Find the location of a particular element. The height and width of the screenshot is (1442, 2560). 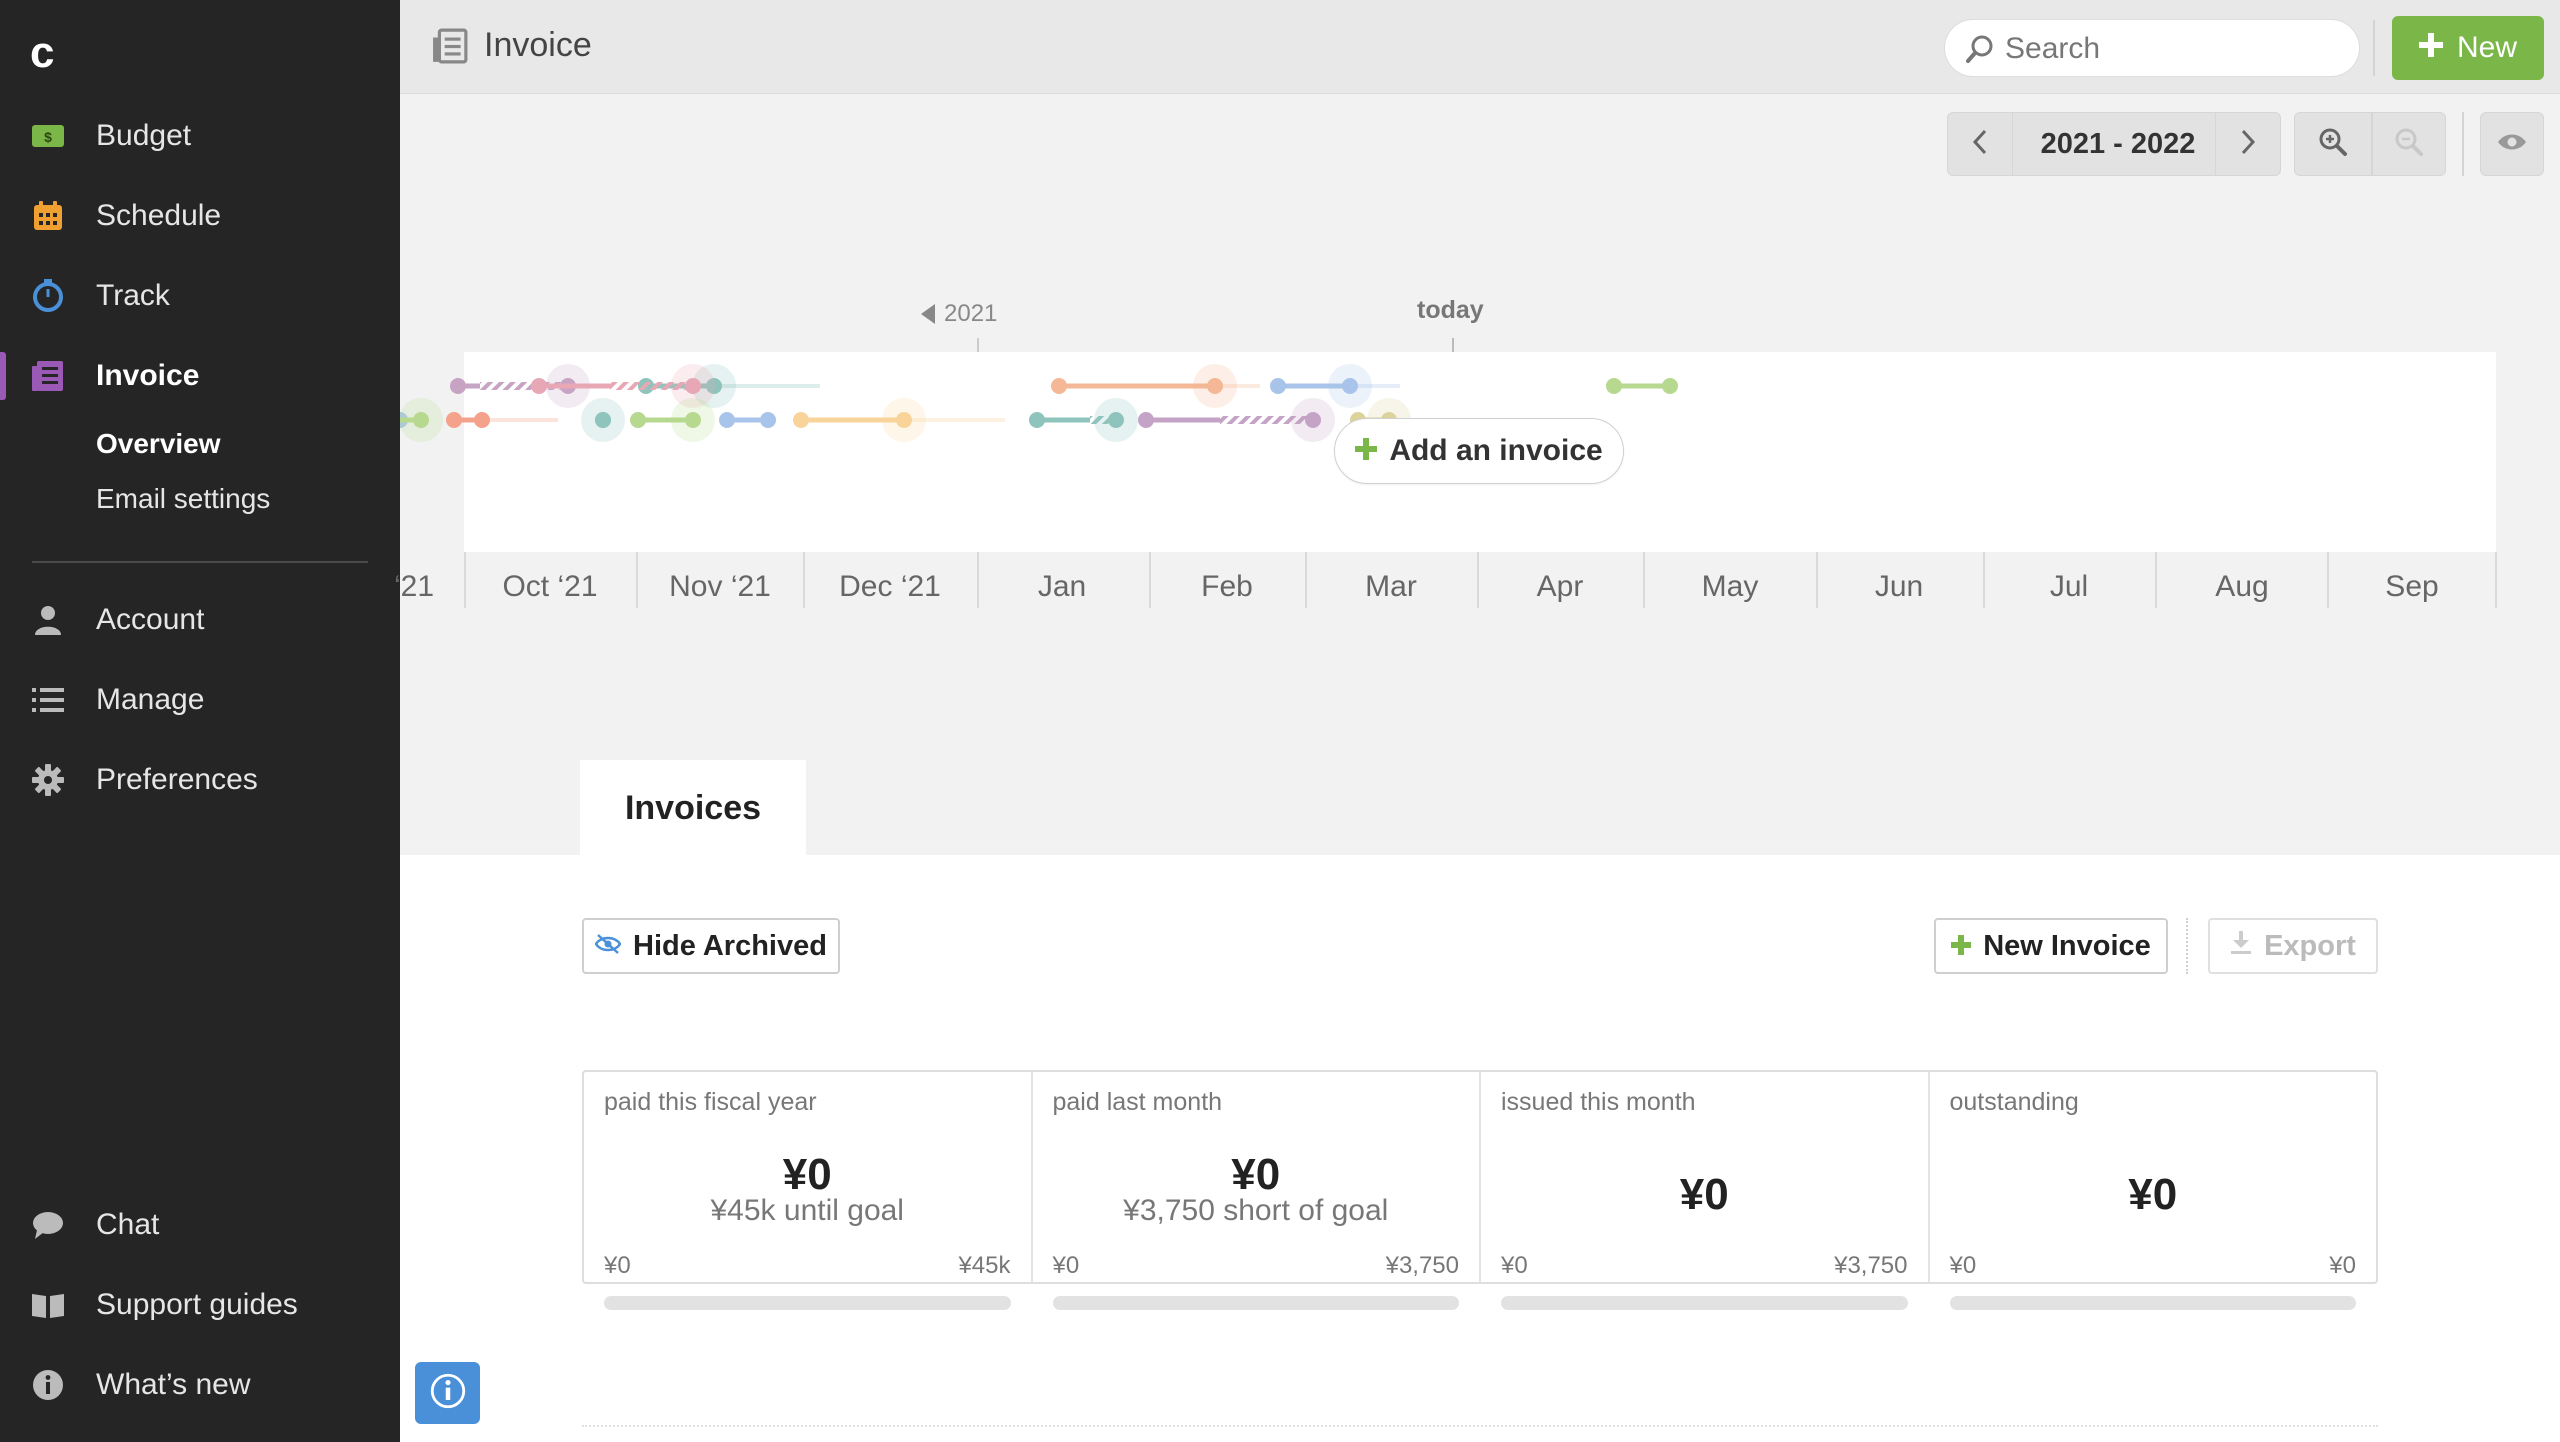

next-year-button is located at coordinates (2248, 144).